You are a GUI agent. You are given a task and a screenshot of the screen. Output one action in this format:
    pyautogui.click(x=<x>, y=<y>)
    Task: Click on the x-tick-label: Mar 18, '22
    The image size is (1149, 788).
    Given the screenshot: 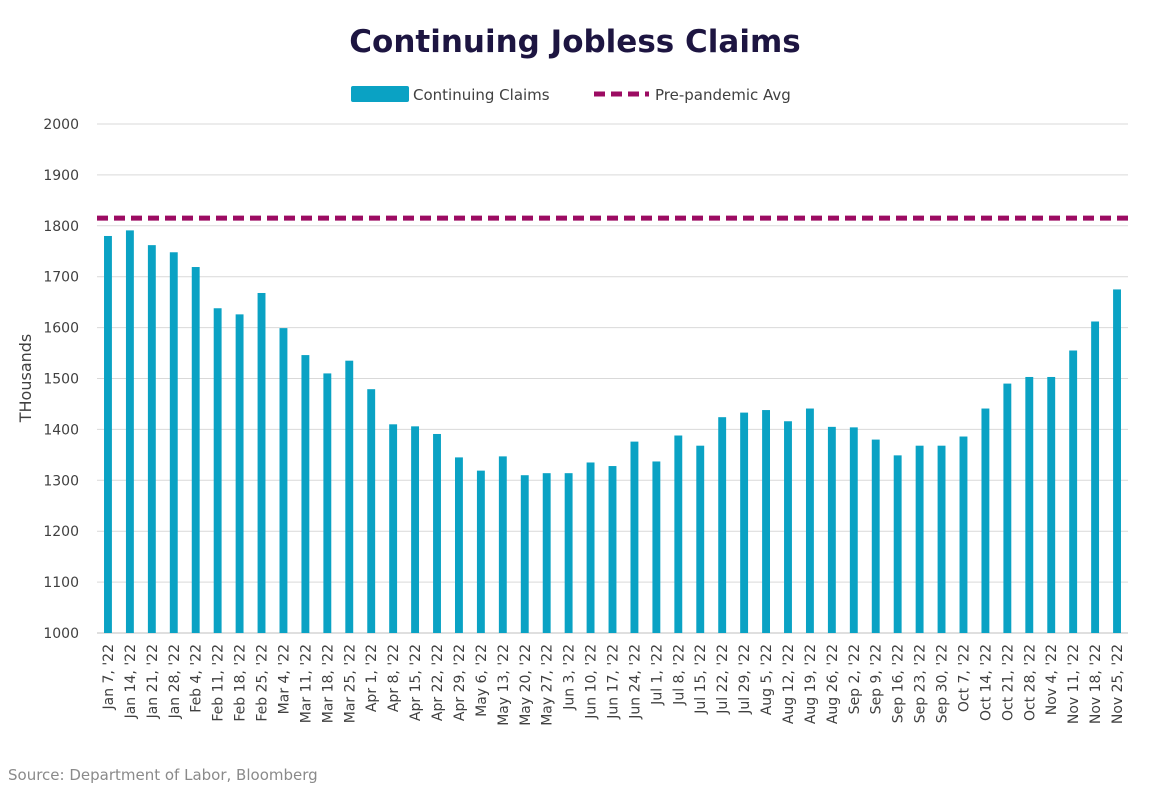 What is the action you would take?
    pyautogui.click(x=328, y=683)
    